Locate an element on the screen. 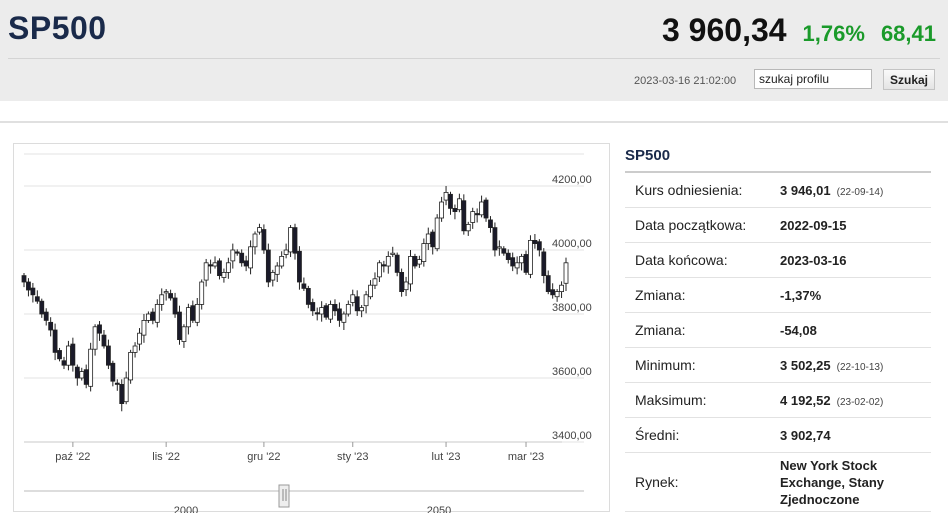 Image resolution: width=948 pixels, height=514 pixels. stats-value-text: -1,37% is located at coordinates (801, 295).